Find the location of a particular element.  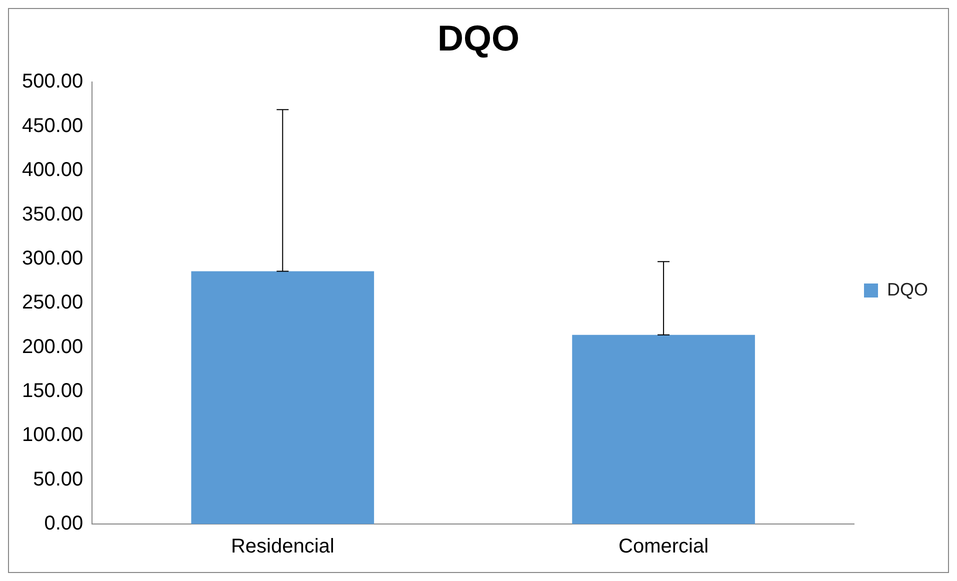

y-tick-label: 400.00 is located at coordinates (53, 170).